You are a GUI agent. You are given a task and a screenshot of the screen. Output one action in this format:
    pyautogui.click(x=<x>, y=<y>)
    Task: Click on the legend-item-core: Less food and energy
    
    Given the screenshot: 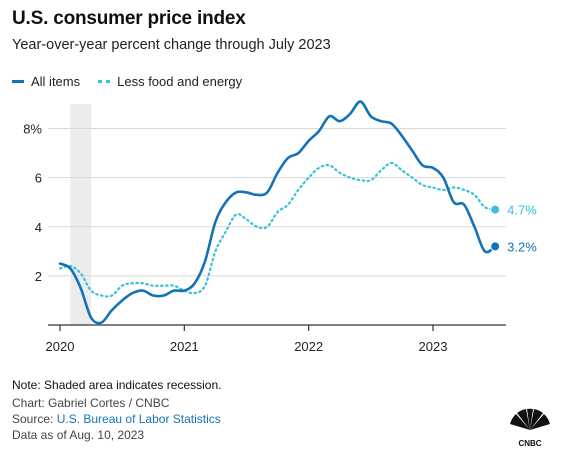 What is the action you would take?
    pyautogui.click(x=170, y=81)
    